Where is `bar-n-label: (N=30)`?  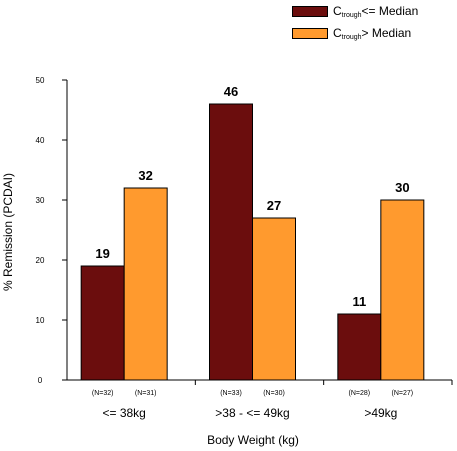 bar-n-label: (N=30) is located at coordinates (274, 393).